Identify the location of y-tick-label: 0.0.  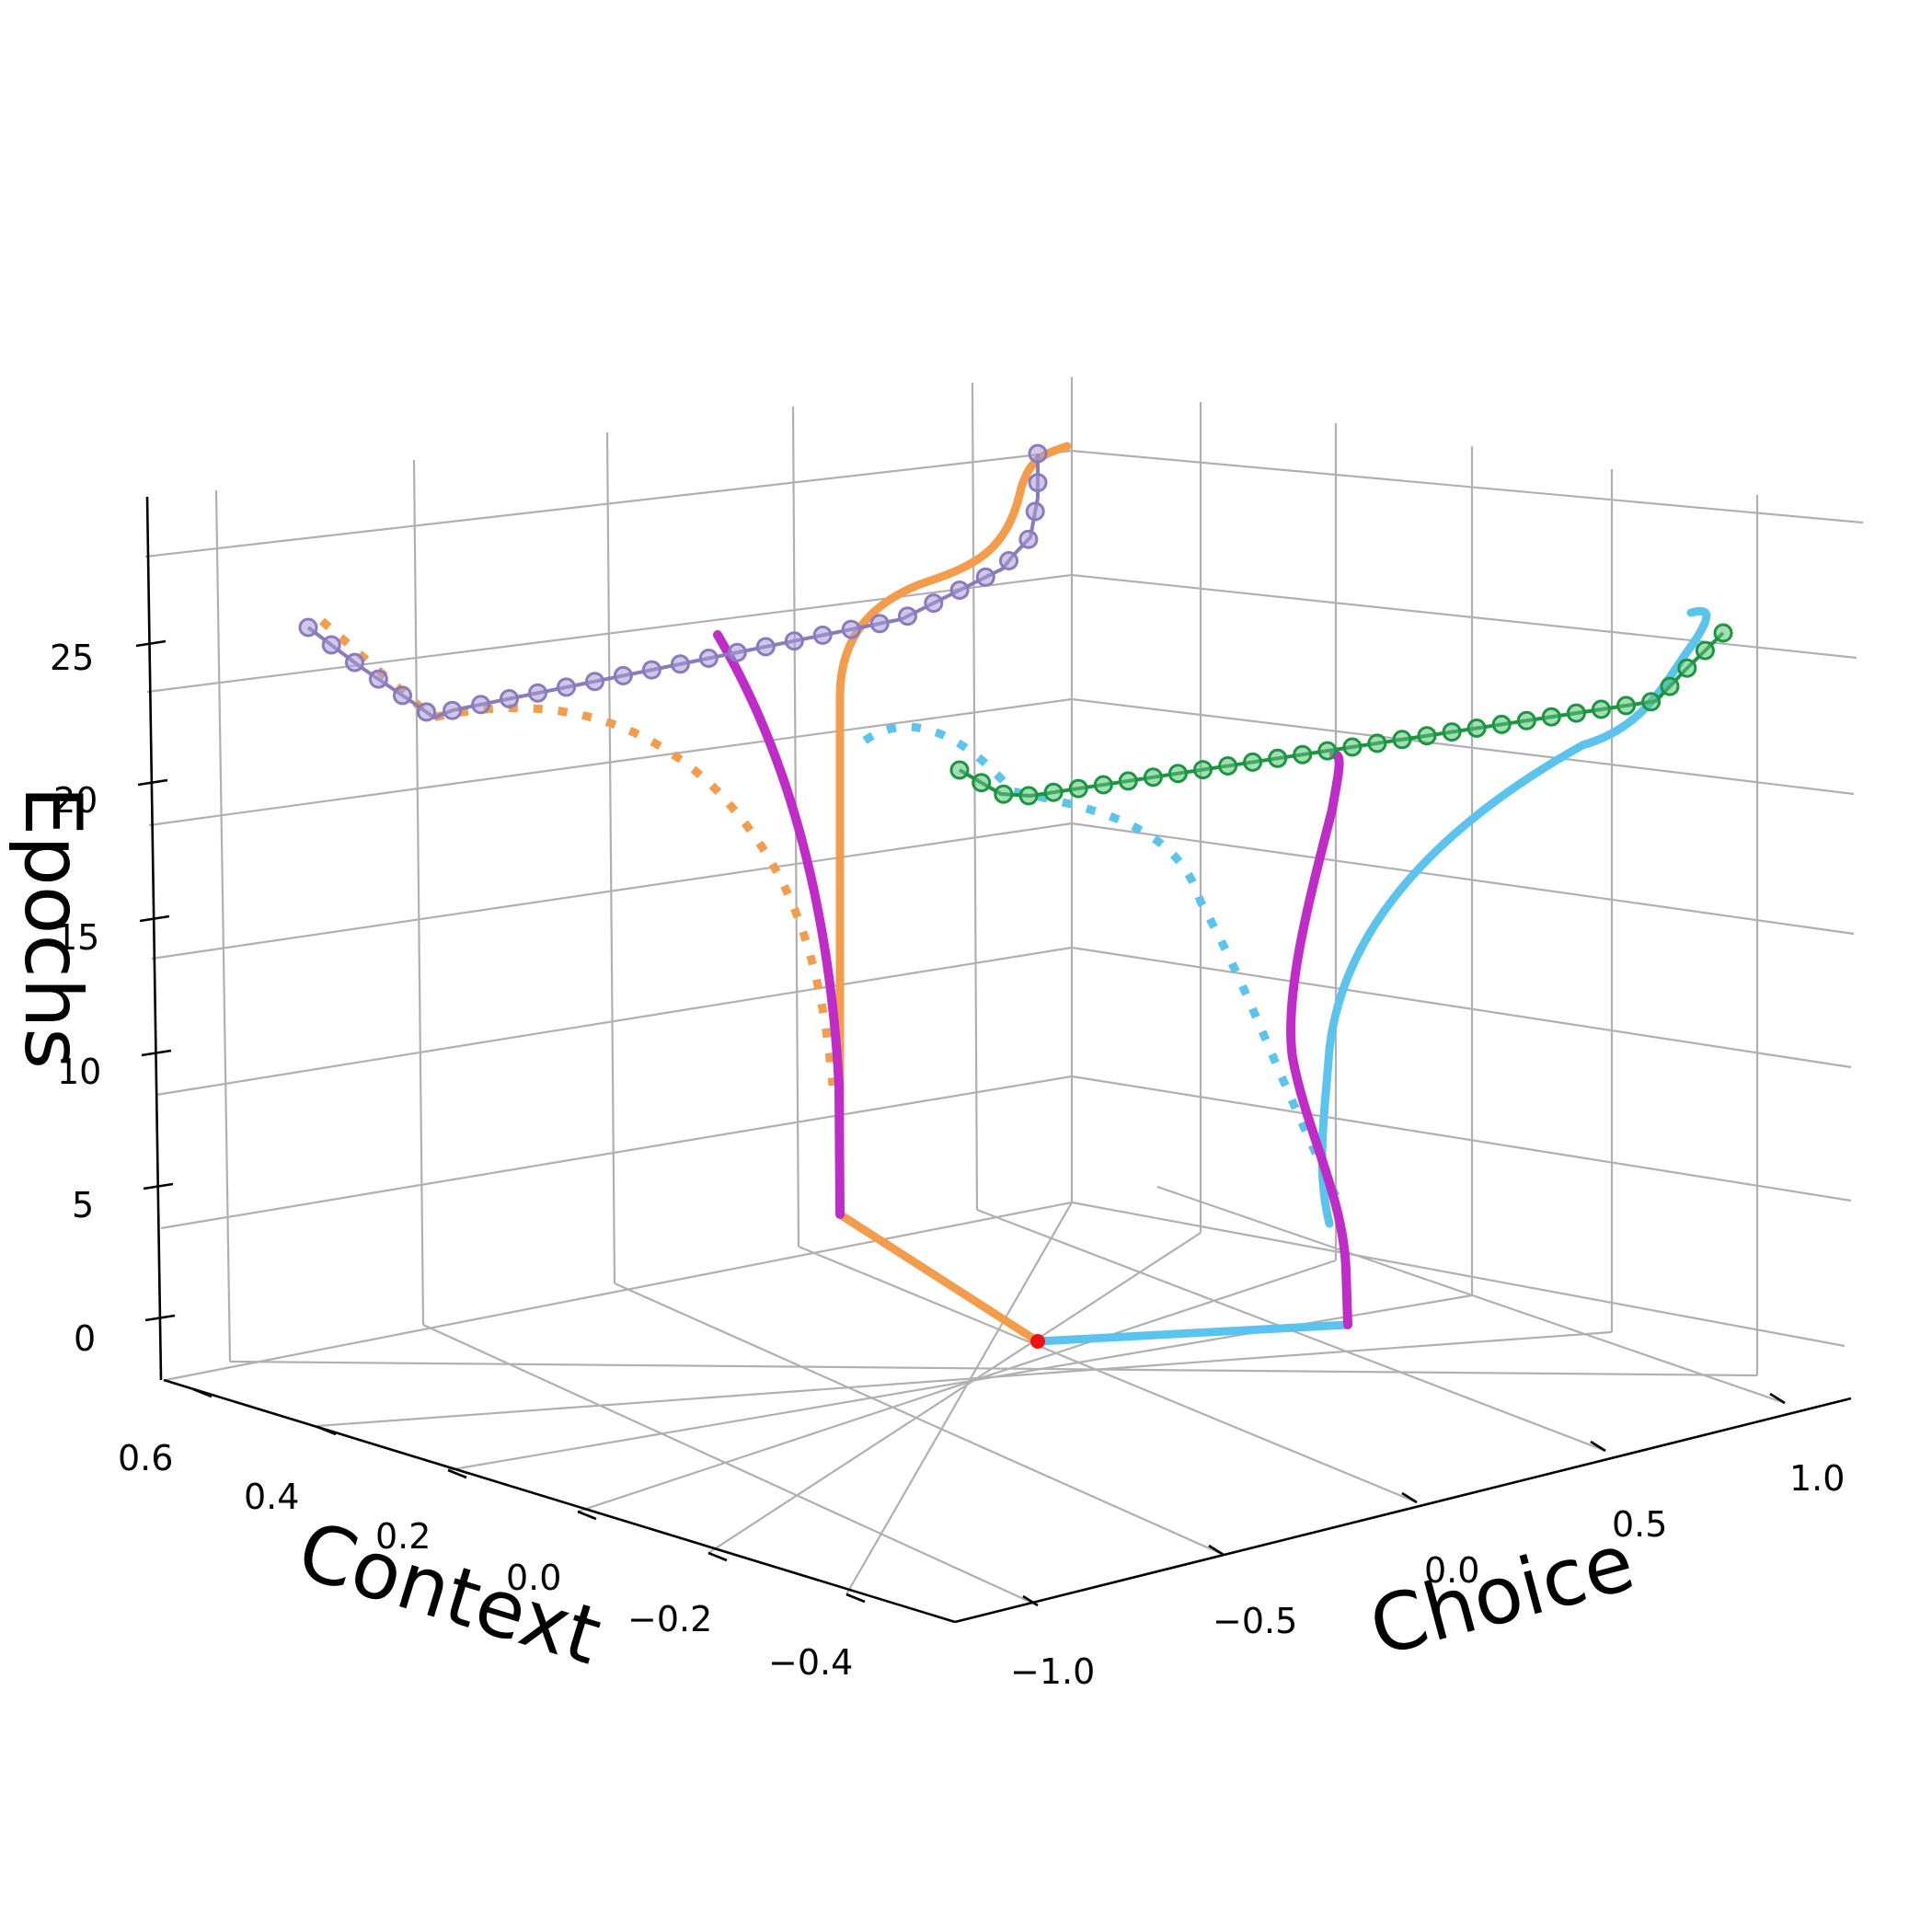
(533, 1578).